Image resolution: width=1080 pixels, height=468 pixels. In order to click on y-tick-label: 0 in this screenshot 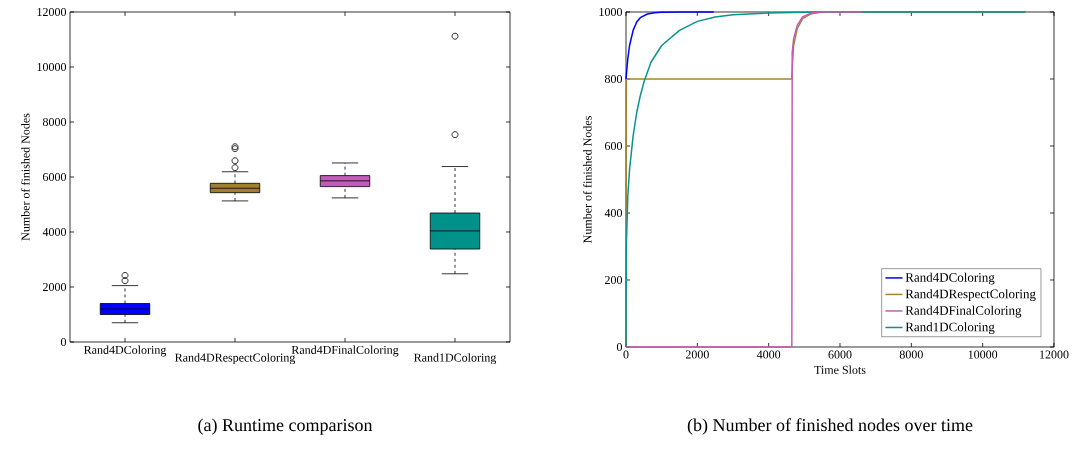, I will do `click(63, 342)`.